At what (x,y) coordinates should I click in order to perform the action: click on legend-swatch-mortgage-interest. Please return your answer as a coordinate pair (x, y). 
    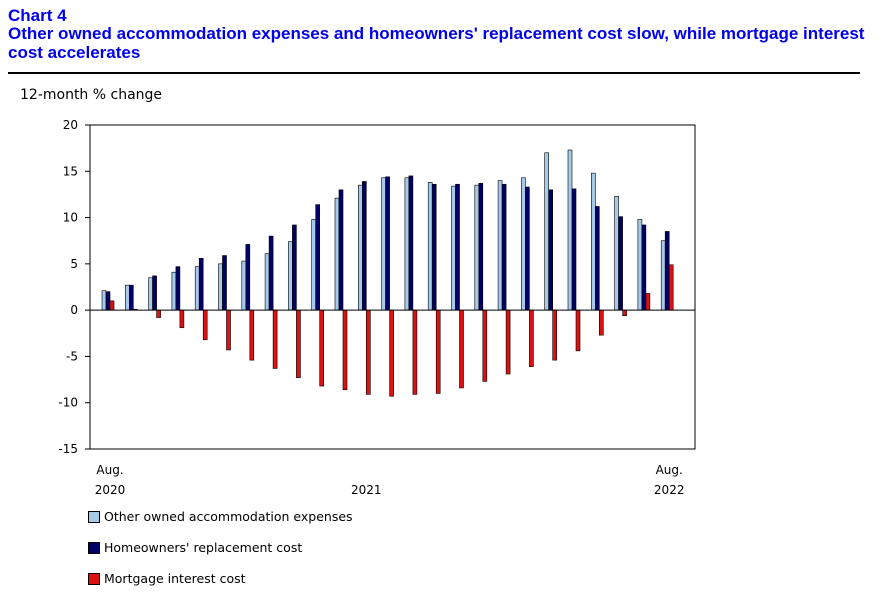
    Looking at the image, I should click on (94, 578).